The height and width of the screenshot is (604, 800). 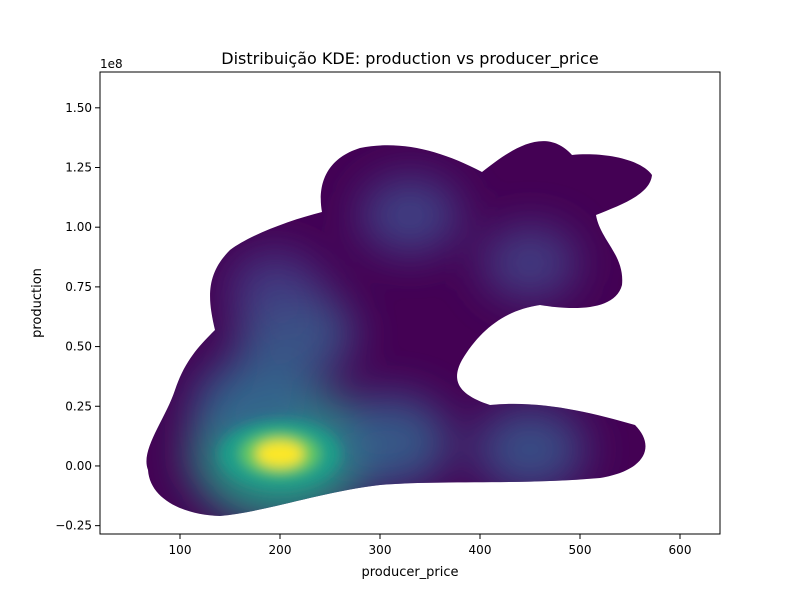 I want to click on y-tick-label: 0.25, so click(x=78, y=406).